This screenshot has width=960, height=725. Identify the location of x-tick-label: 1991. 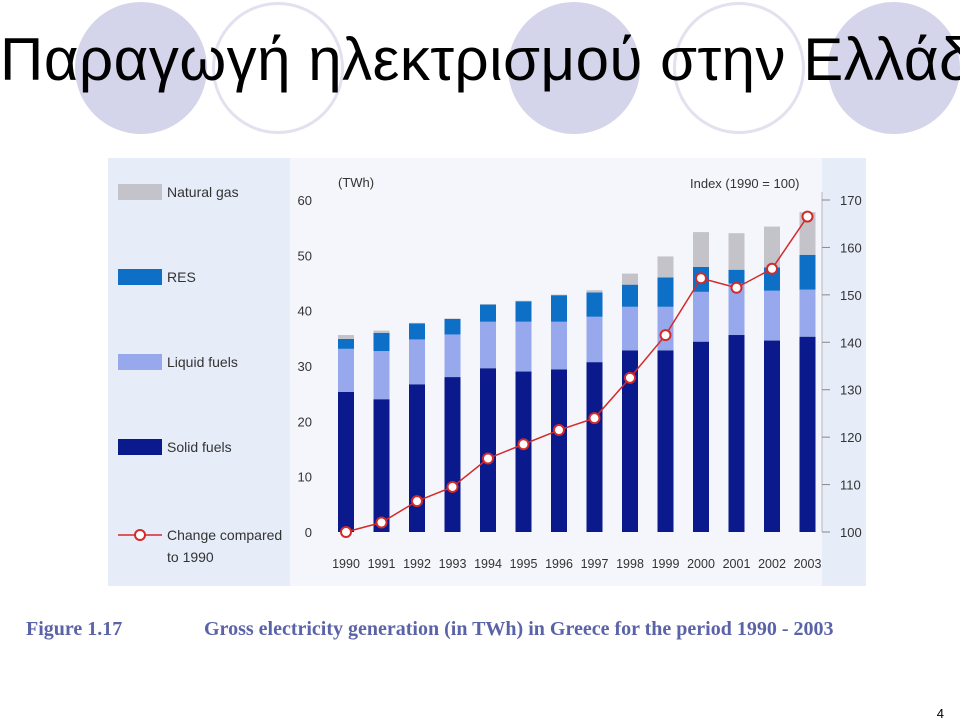
(382, 564).